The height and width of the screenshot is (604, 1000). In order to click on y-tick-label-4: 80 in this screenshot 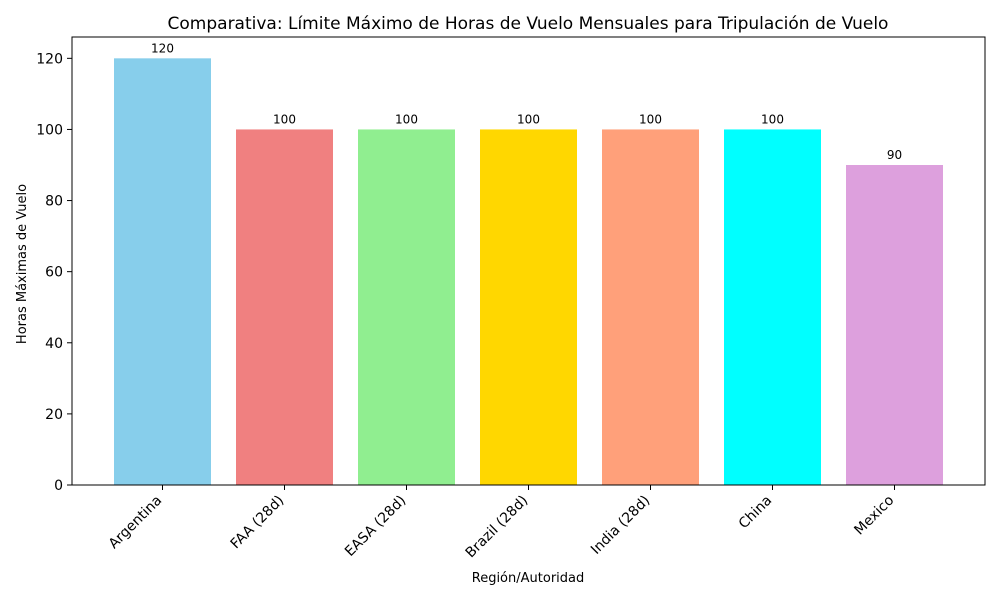, I will do `click(54, 202)`.